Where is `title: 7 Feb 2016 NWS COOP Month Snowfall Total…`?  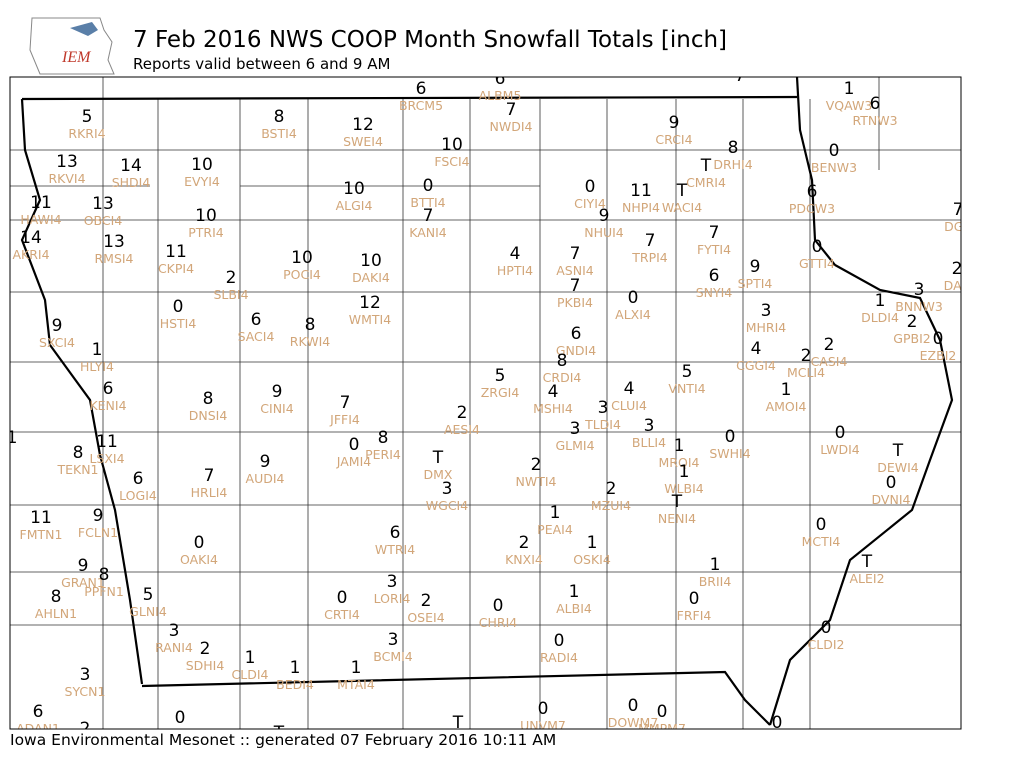 title: 7 Feb 2016 NWS COOP Month Snowfall Total… is located at coordinates (430, 40).